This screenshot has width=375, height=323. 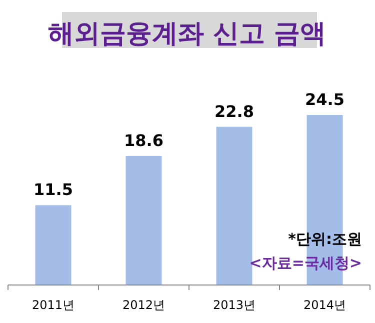 What do you see at coordinates (144, 305) in the screenshot?
I see `x-tick-label: 2012년` at bounding box center [144, 305].